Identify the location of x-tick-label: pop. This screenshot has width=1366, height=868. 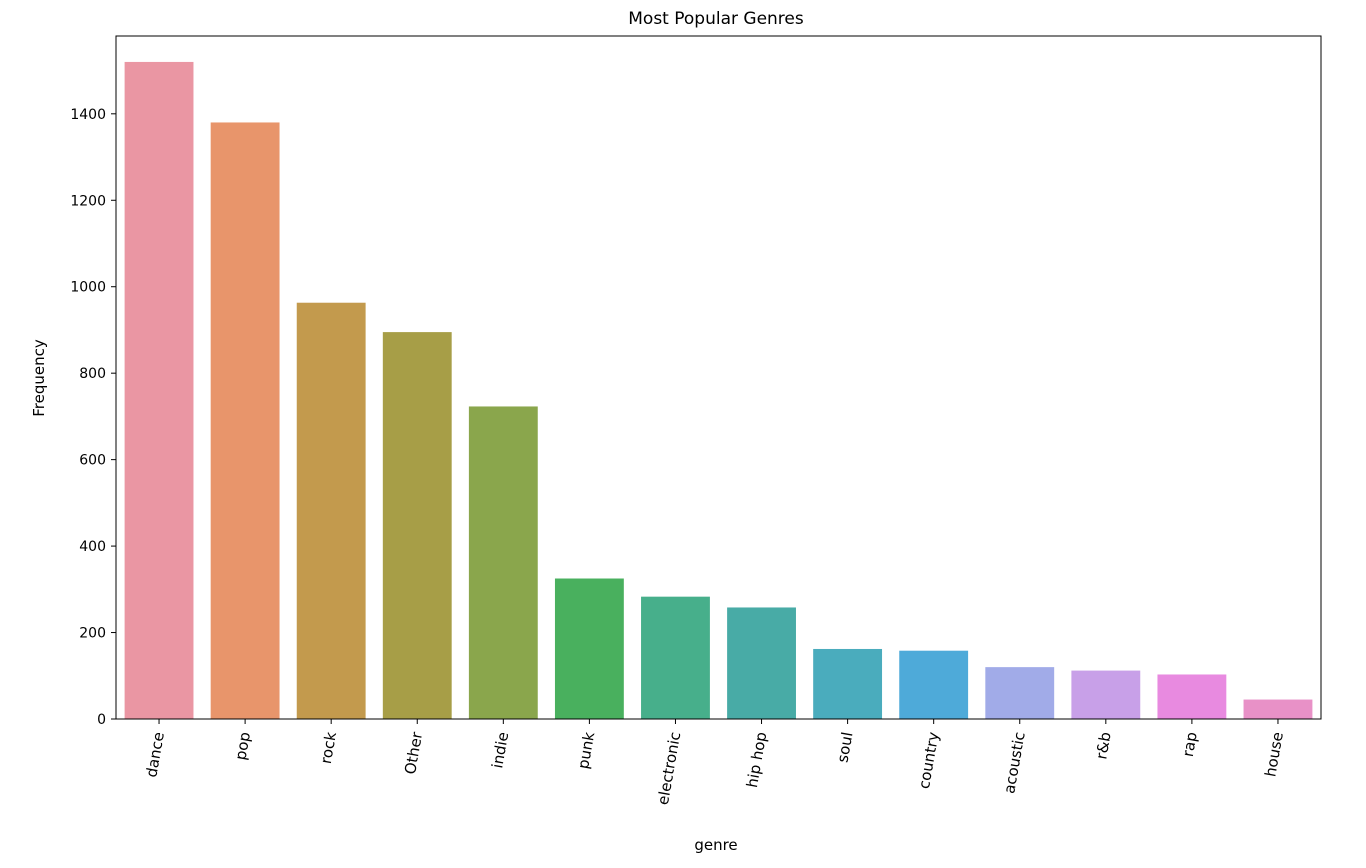
(242, 746).